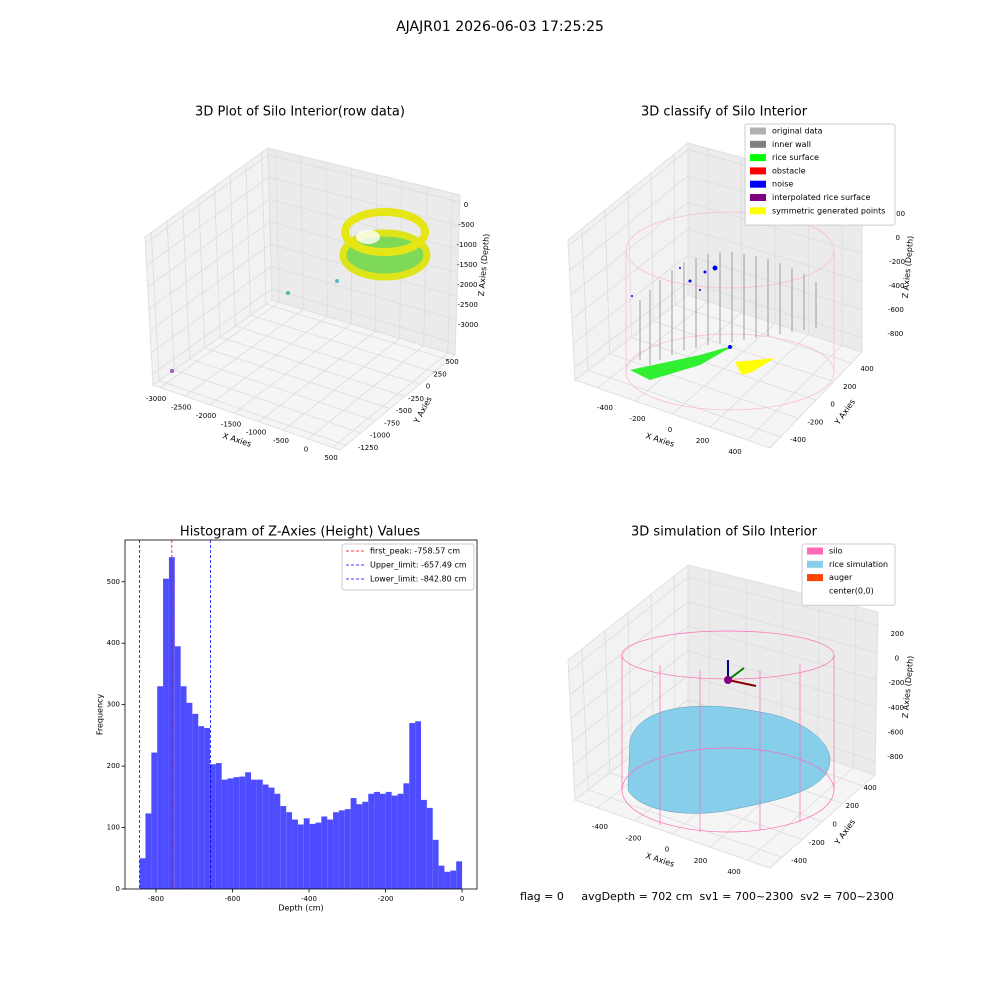  I want to click on legend-label: inner wall, so click(791, 144).